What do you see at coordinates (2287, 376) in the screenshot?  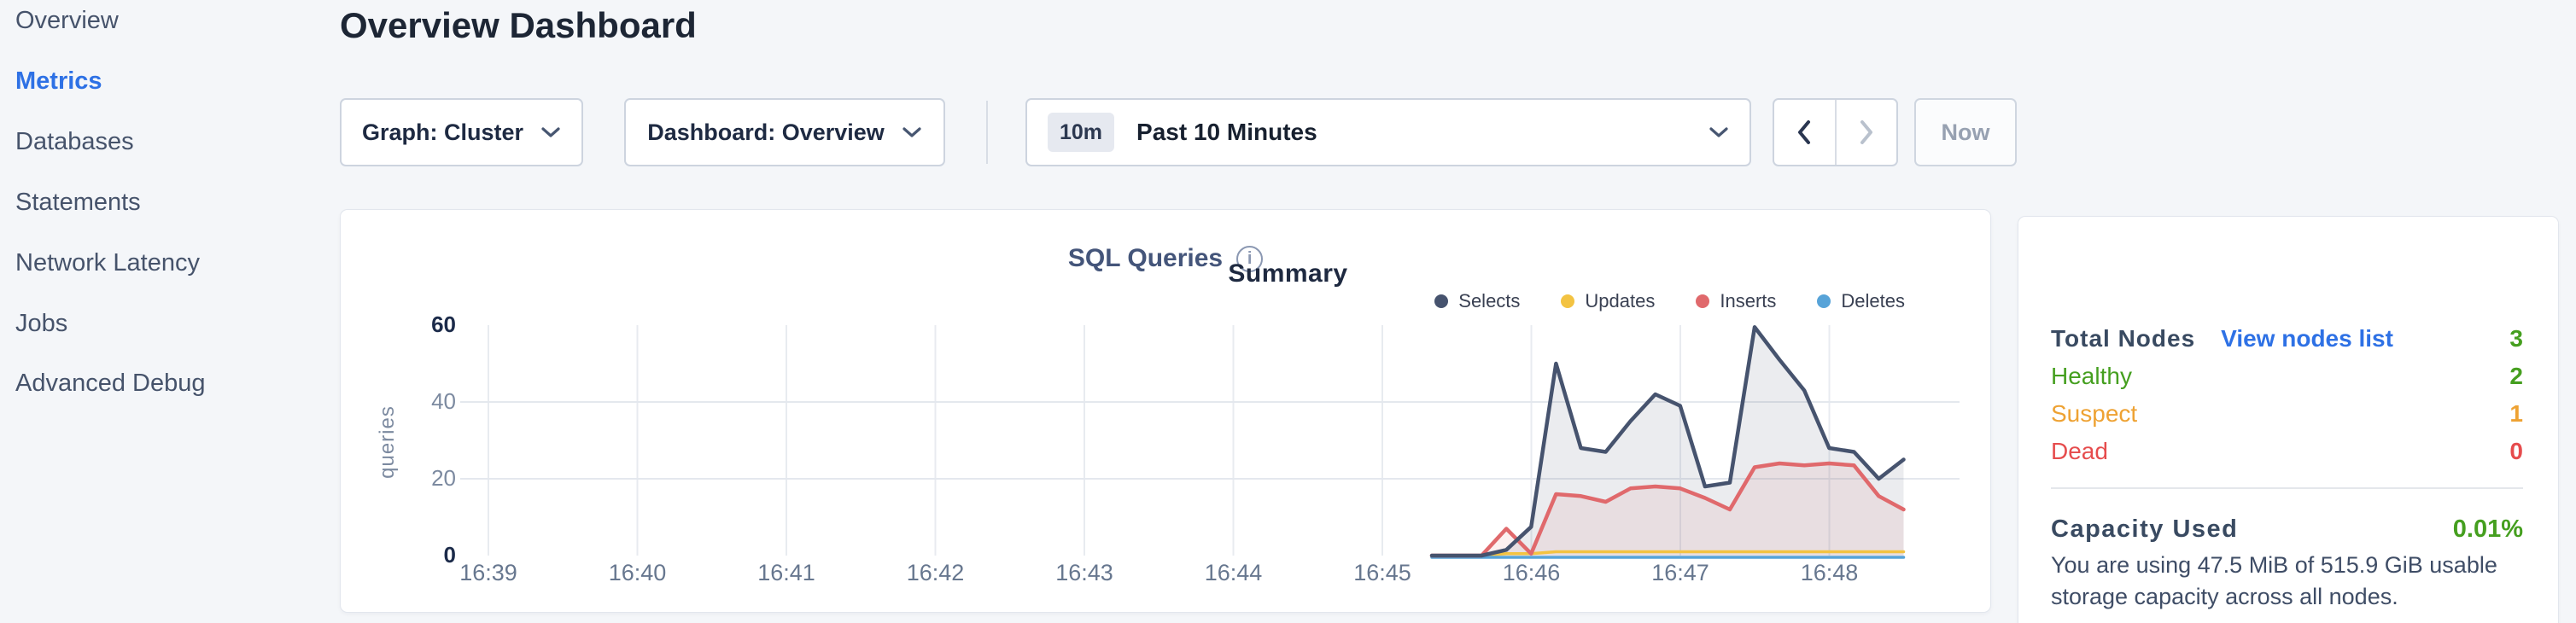 I see `summary-row-healthy: Healthy 2` at bounding box center [2287, 376].